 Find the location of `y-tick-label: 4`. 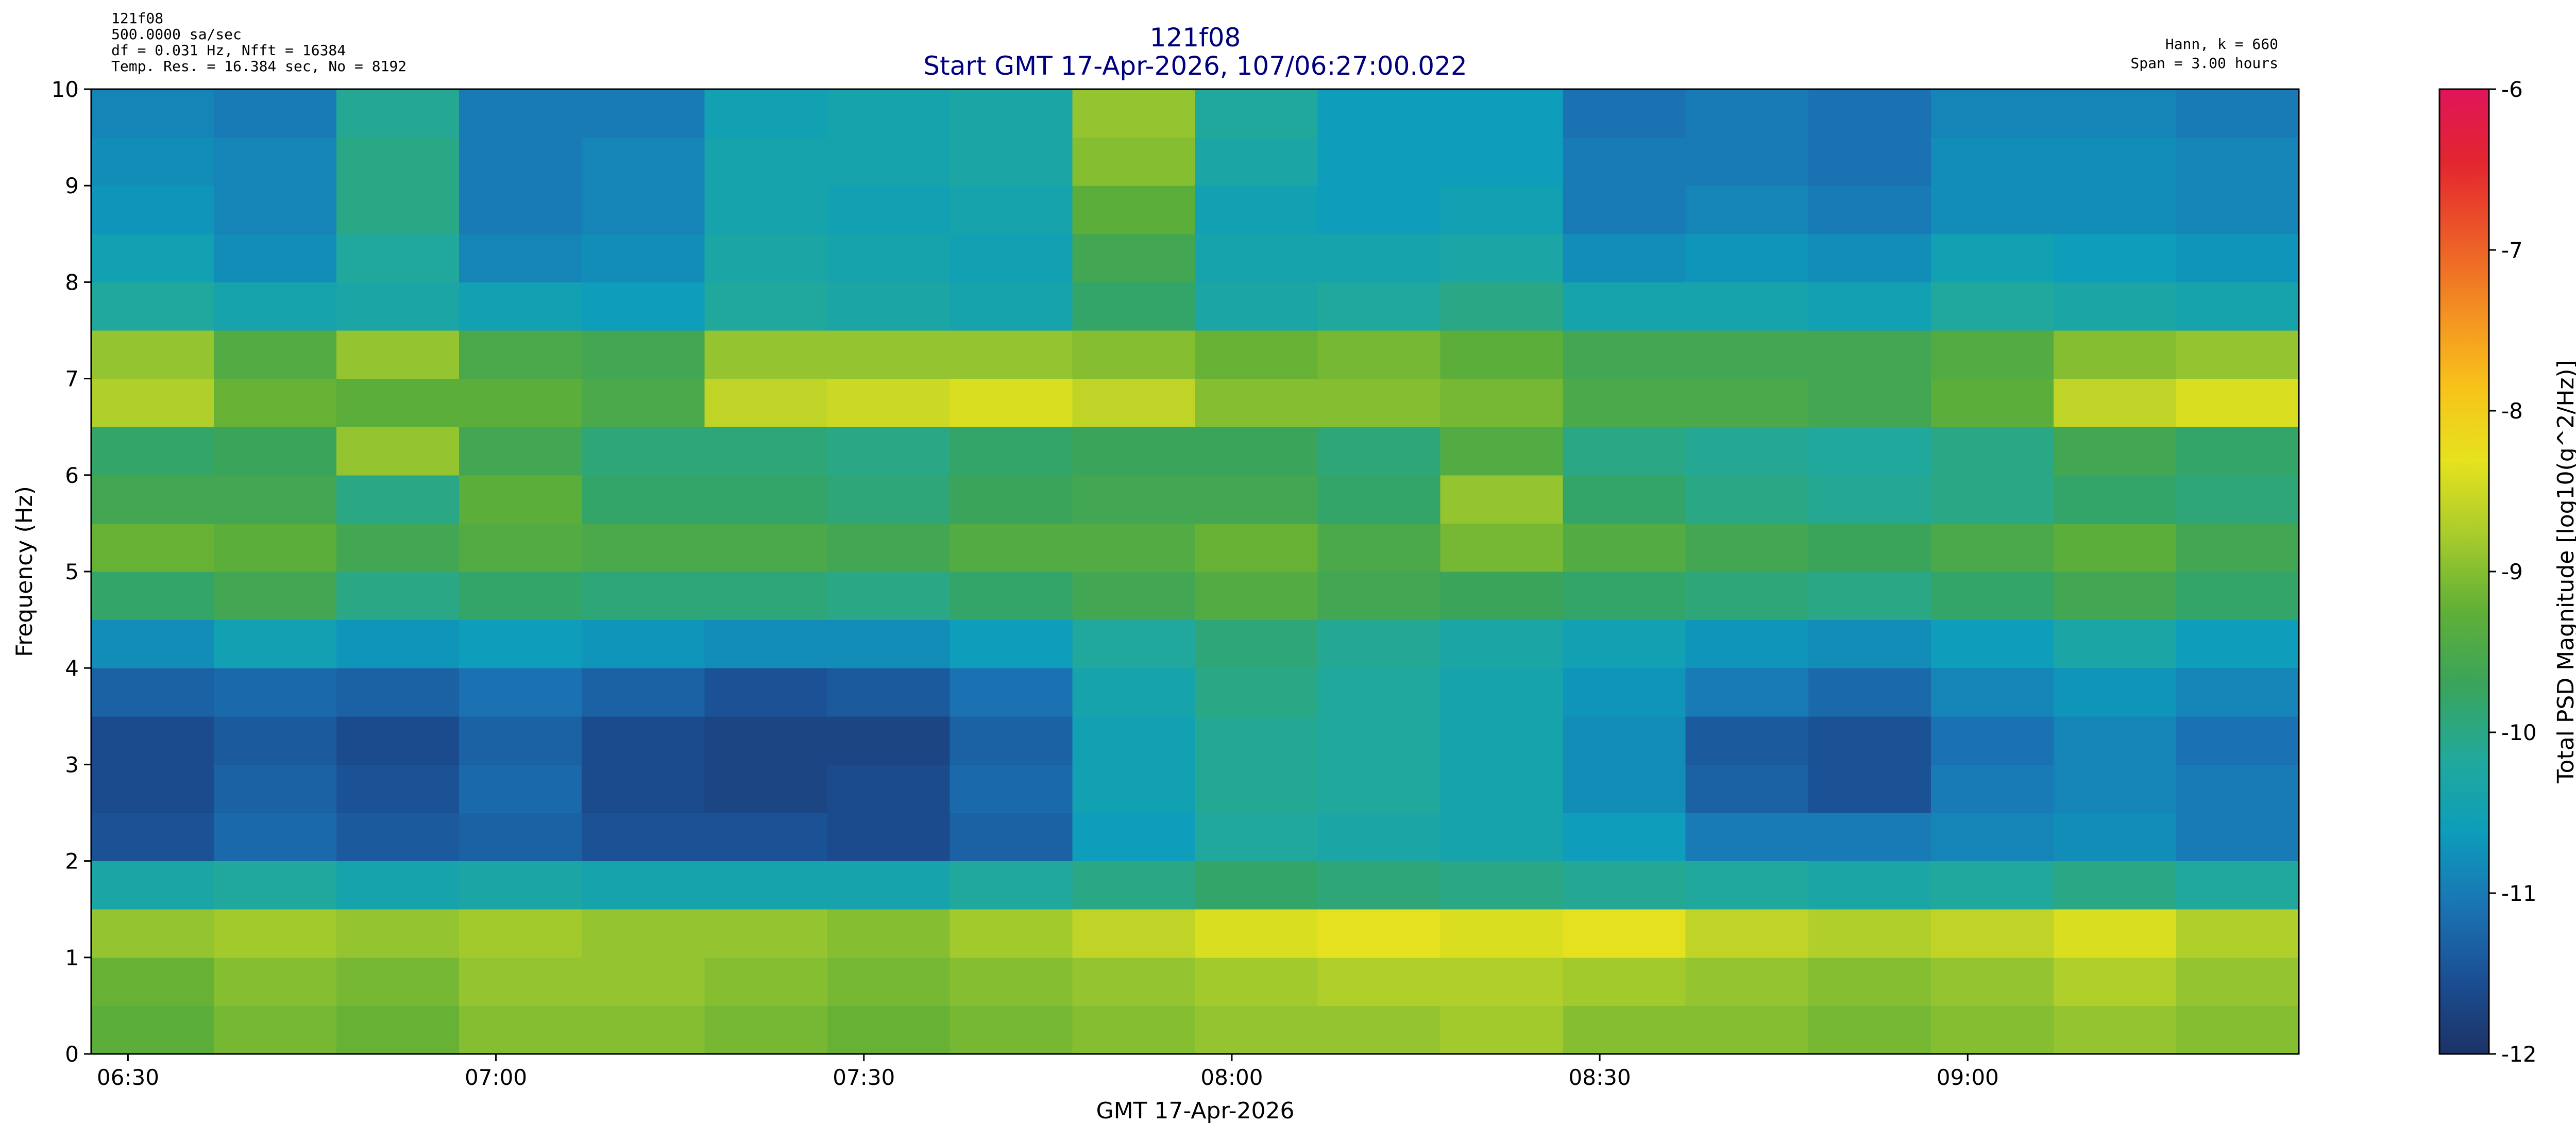

y-tick-label: 4 is located at coordinates (72, 668).